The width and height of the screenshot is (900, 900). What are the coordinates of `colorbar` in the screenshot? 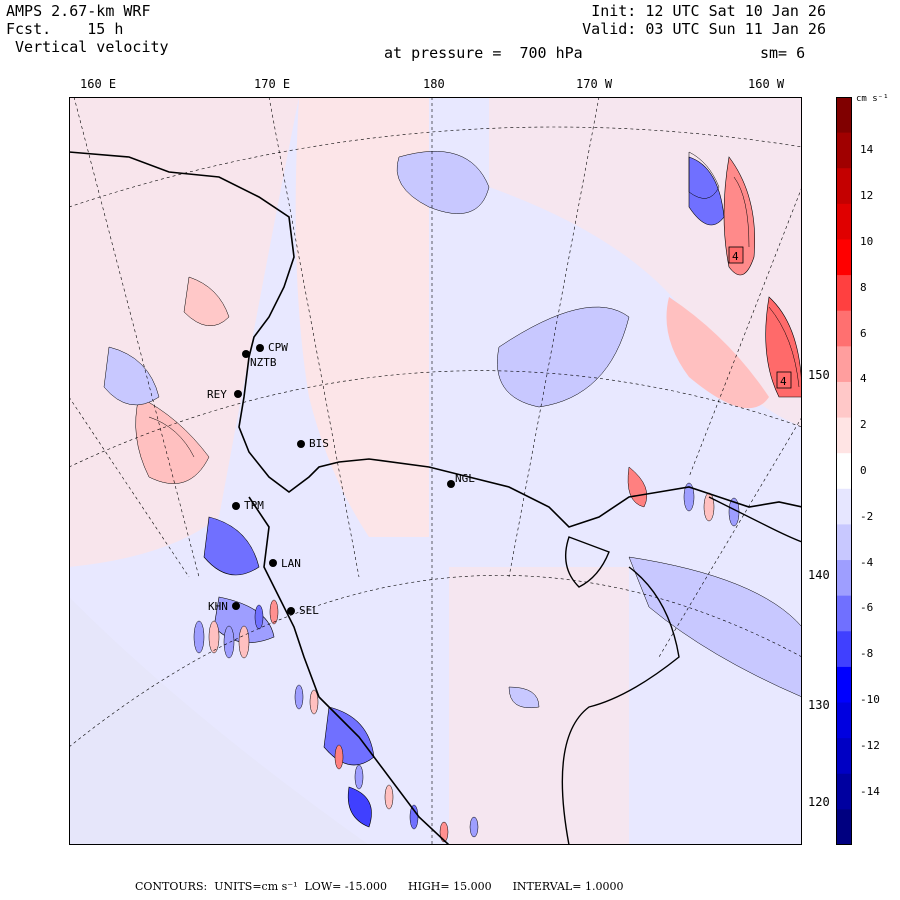 It's located at (844, 471).